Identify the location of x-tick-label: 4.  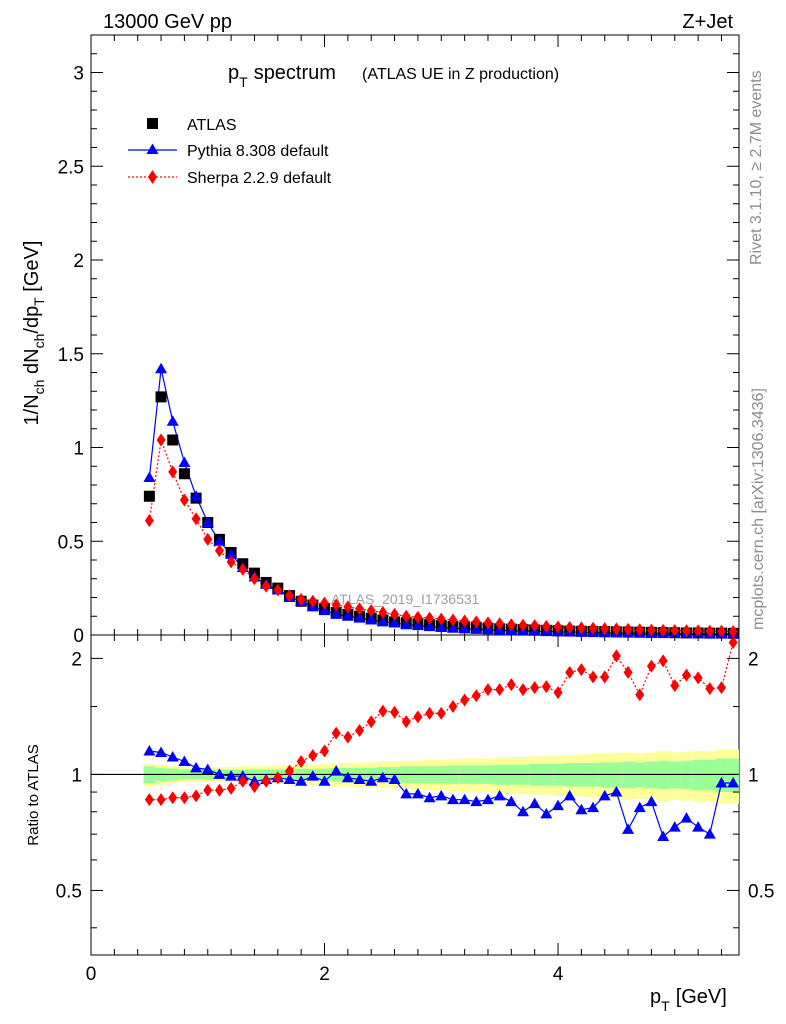
(558, 974).